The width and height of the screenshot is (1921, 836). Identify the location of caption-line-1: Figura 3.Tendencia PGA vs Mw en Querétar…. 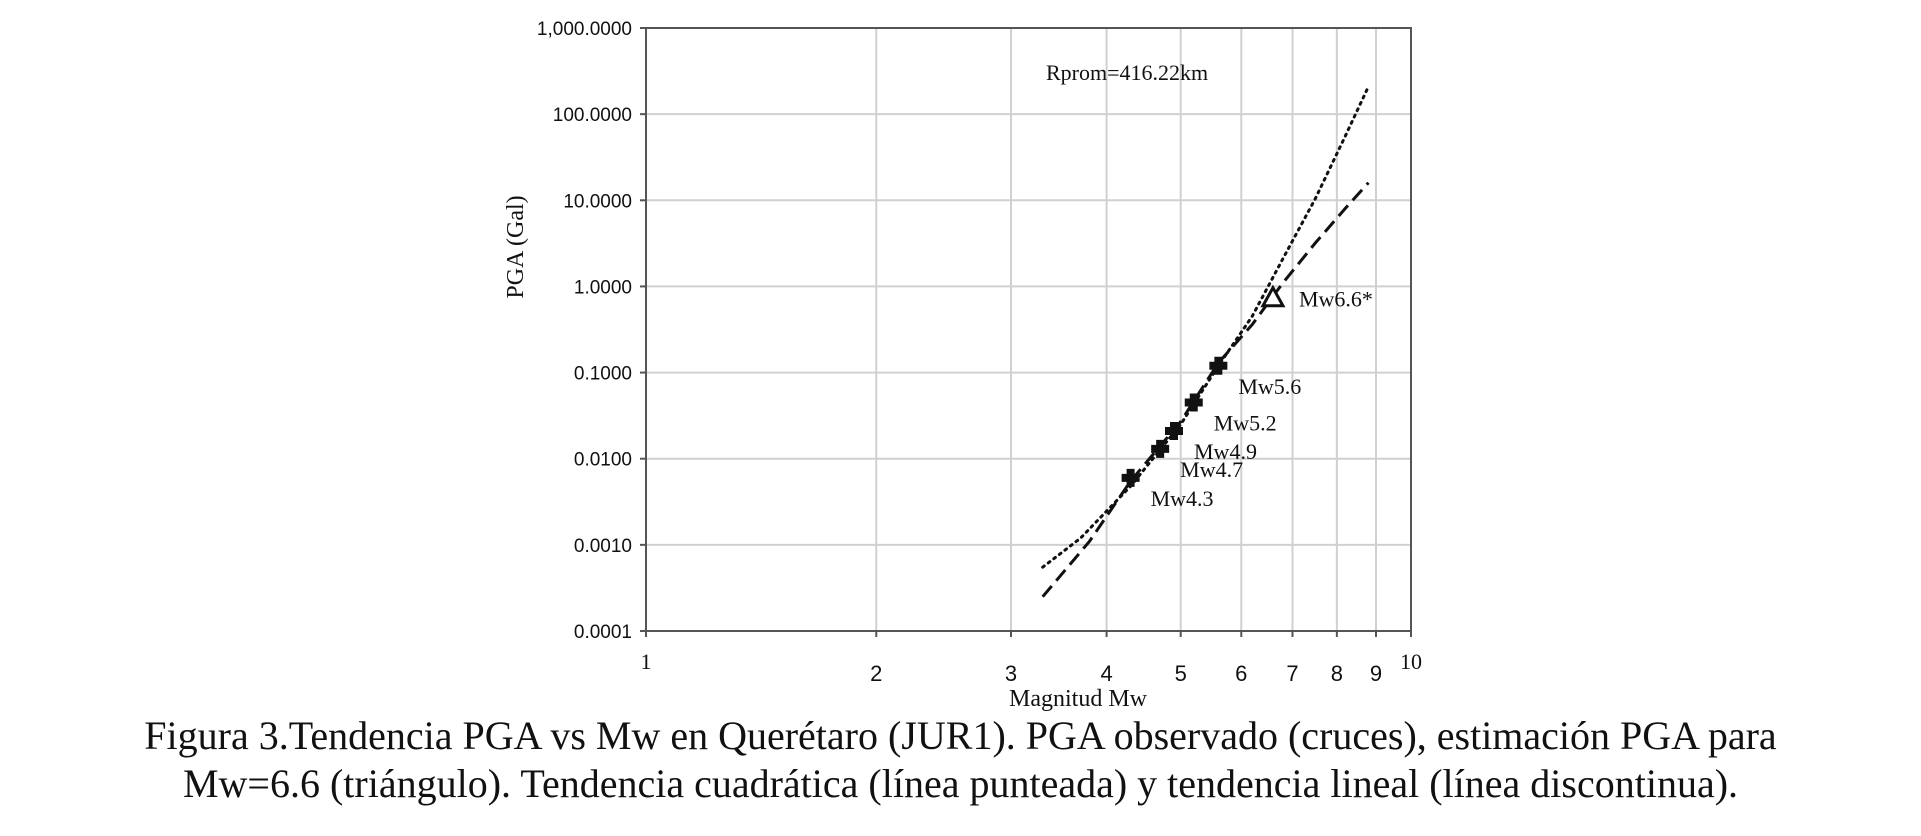
(960, 735).